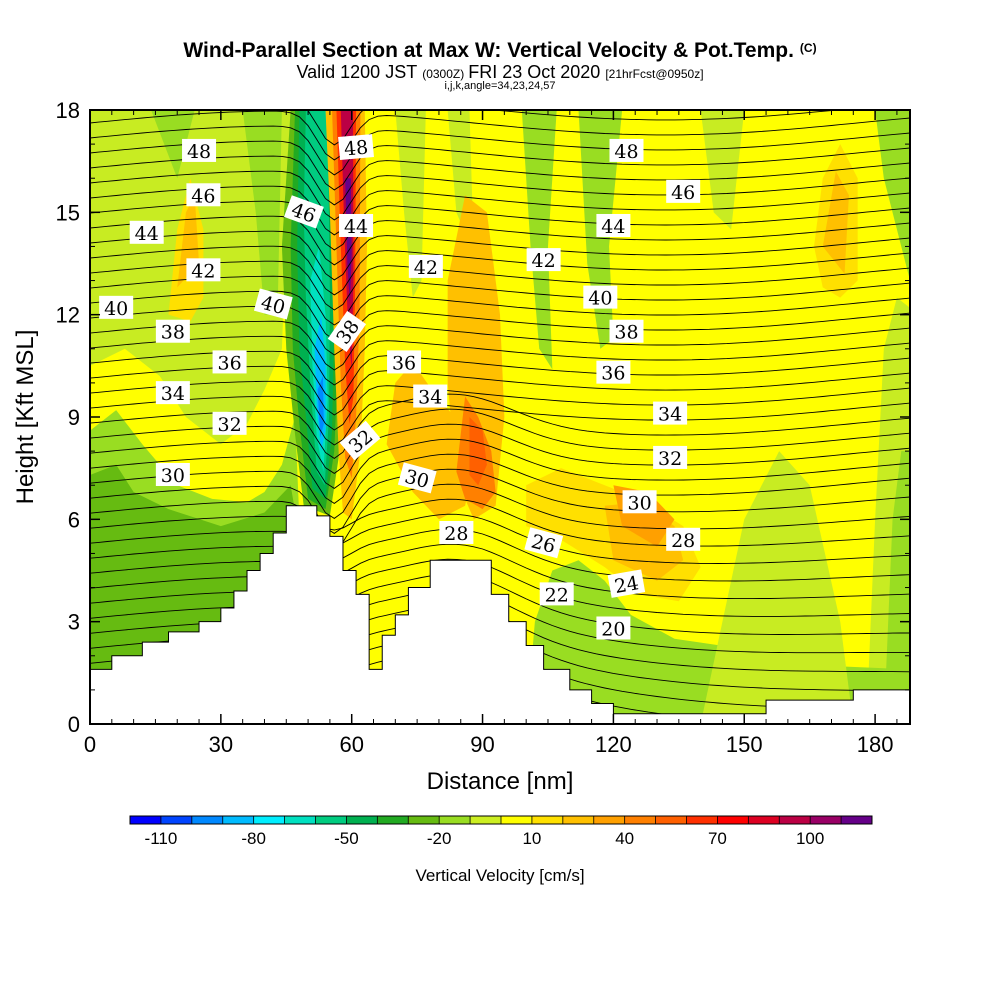 Image resolution: width=1000 pixels, height=1000 pixels. What do you see at coordinates (624, 838) in the screenshot?
I see `colorbar-tick-label: 40` at bounding box center [624, 838].